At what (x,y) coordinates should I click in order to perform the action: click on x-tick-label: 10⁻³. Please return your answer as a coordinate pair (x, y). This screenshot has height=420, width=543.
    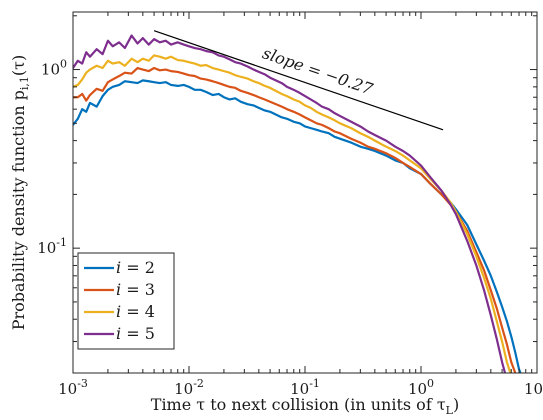
    Looking at the image, I should click on (73, 387).